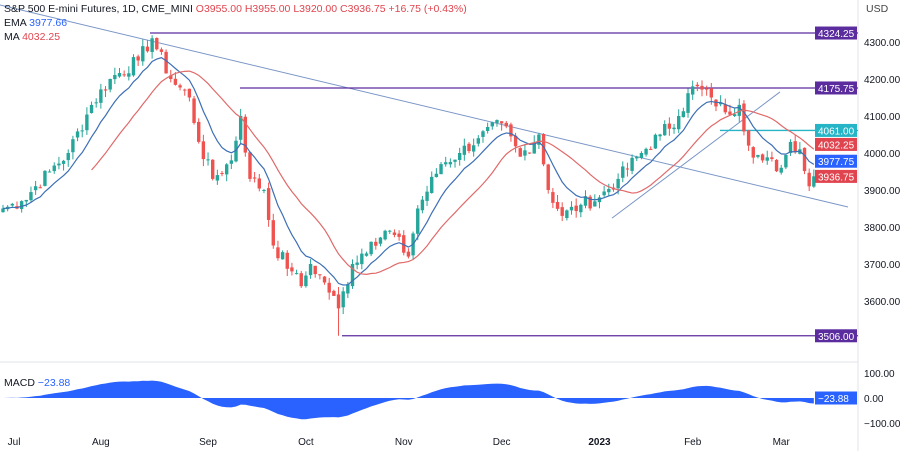 The width and height of the screenshot is (900, 451). I want to click on ascending-trendline, so click(696, 155).